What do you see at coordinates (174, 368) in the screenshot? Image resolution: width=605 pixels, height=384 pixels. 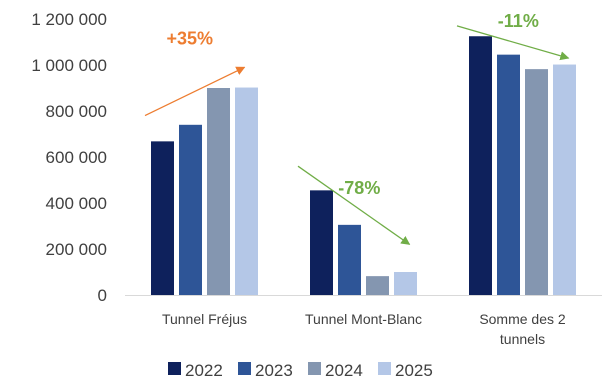 I see `legend-swatch-2022` at bounding box center [174, 368].